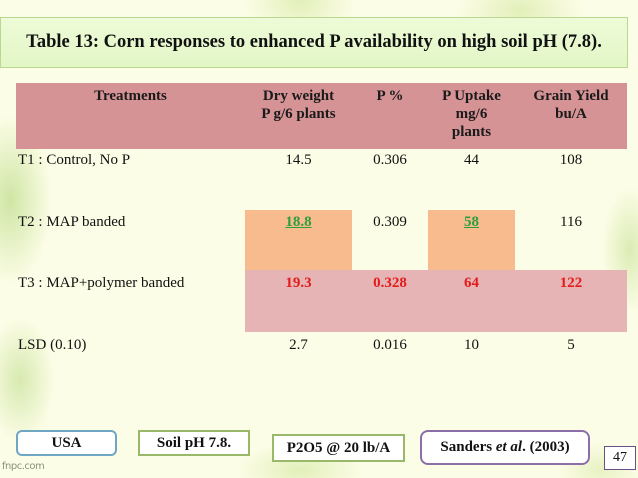 The width and height of the screenshot is (638, 478). I want to click on p-pct-cell: 0.328, so click(390, 283).